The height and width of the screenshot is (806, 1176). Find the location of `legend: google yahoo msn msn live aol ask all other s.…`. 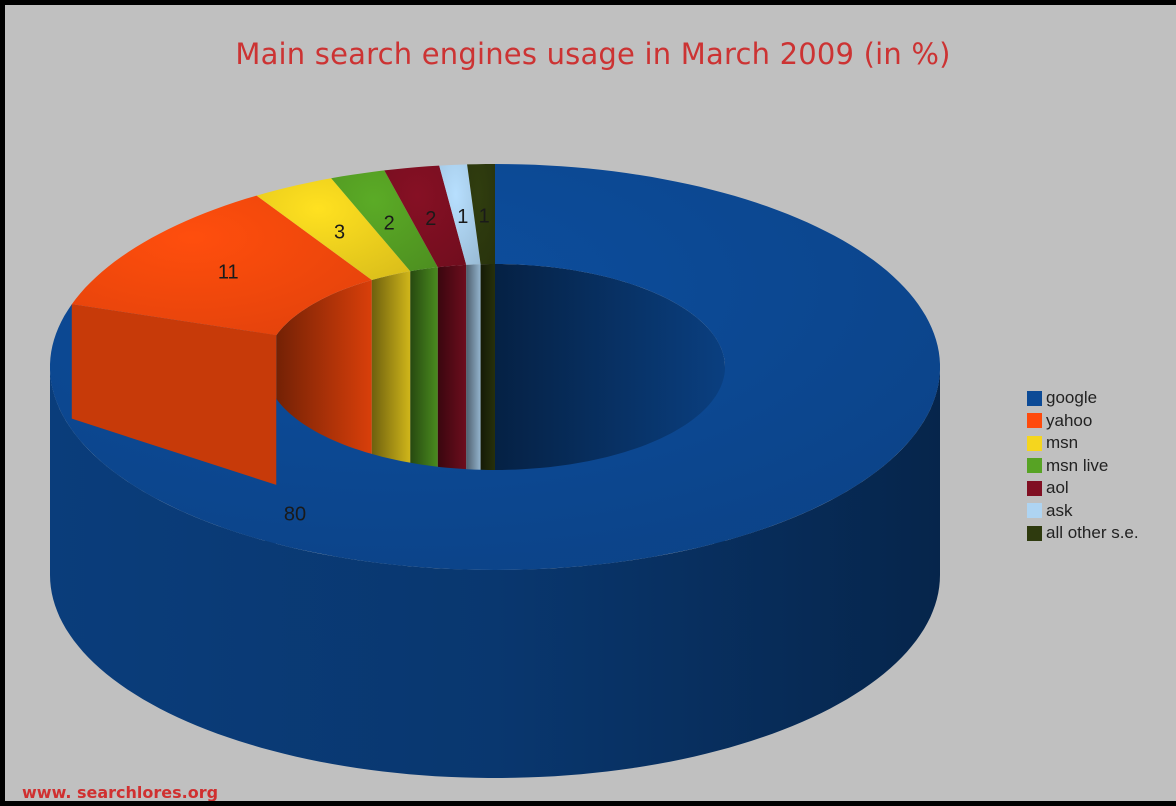

legend: google yahoo msn msn live aol ask all other s.… is located at coordinates (1083, 466).